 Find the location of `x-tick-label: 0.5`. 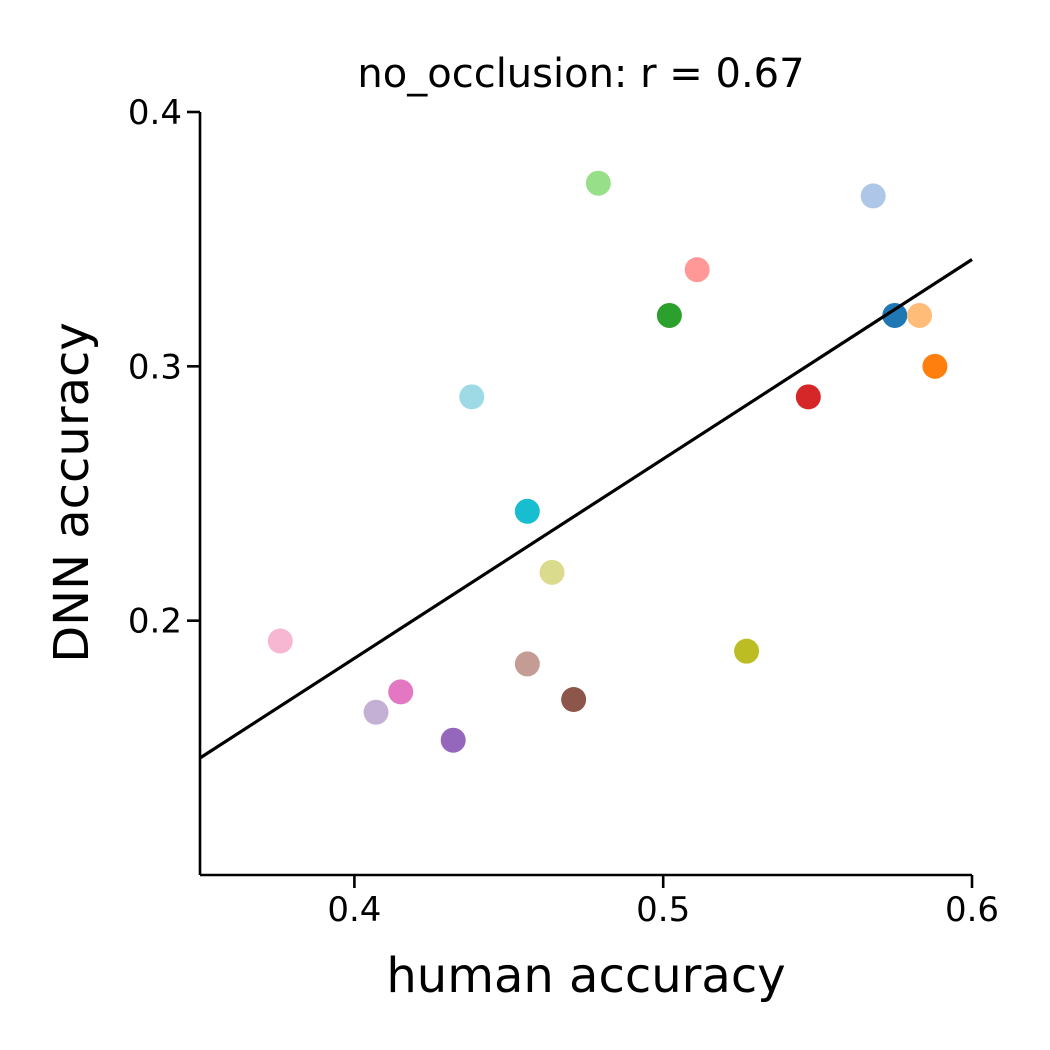

x-tick-label: 0.5 is located at coordinates (663, 910).